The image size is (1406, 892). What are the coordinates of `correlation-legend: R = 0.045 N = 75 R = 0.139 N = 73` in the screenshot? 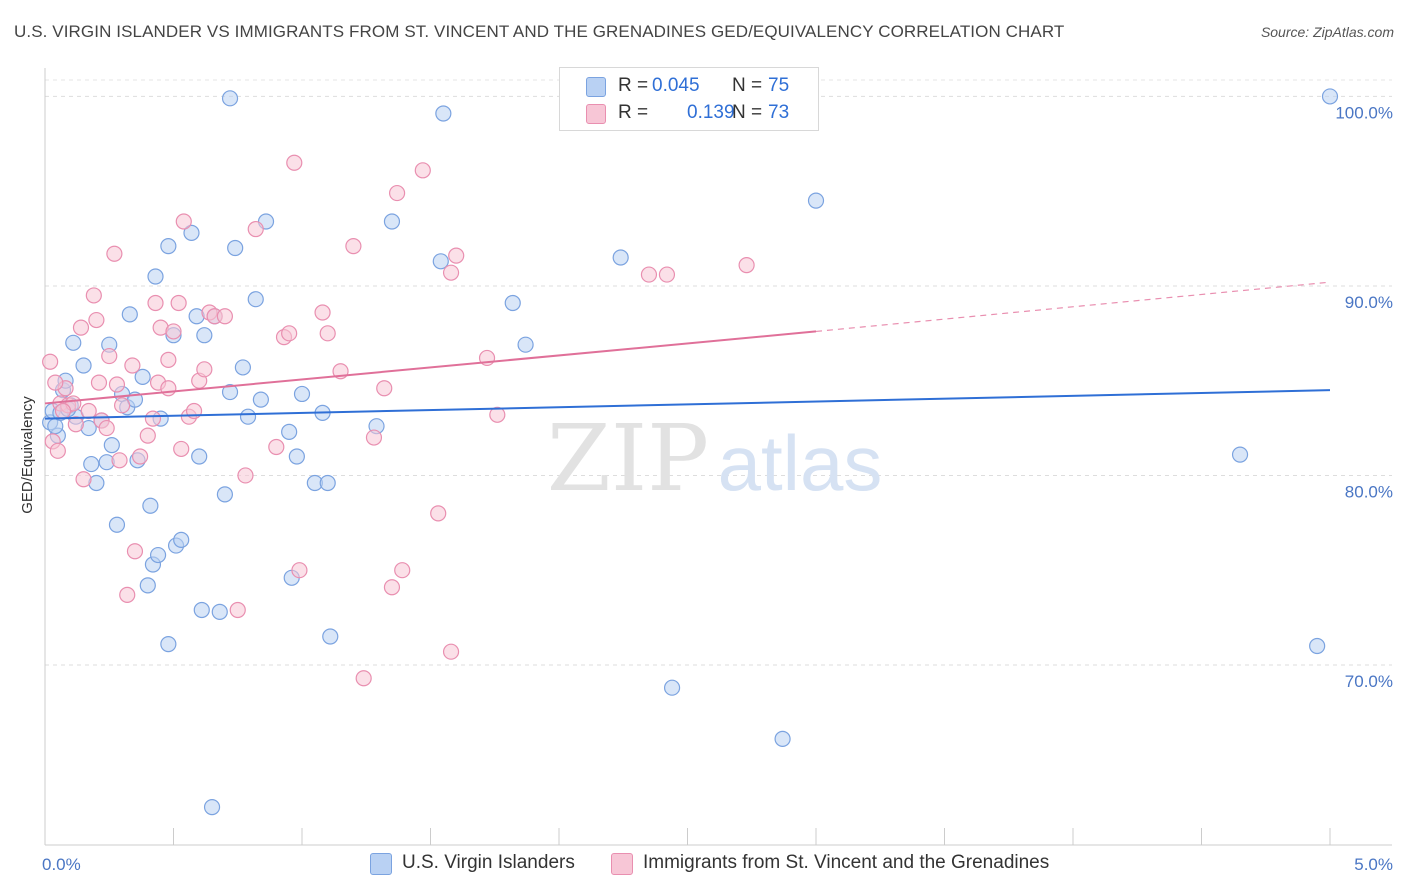 It's located at (689, 99).